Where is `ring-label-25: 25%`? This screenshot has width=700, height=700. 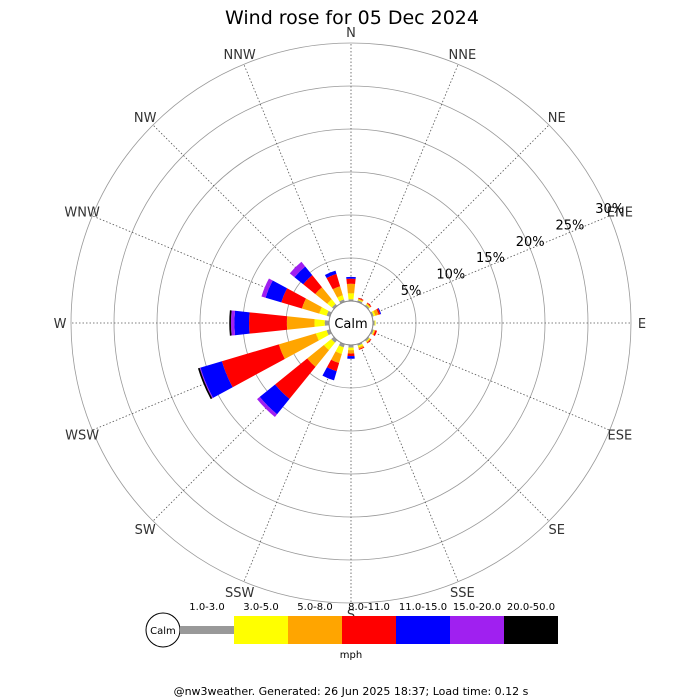 ring-label-25: 25% is located at coordinates (570, 225).